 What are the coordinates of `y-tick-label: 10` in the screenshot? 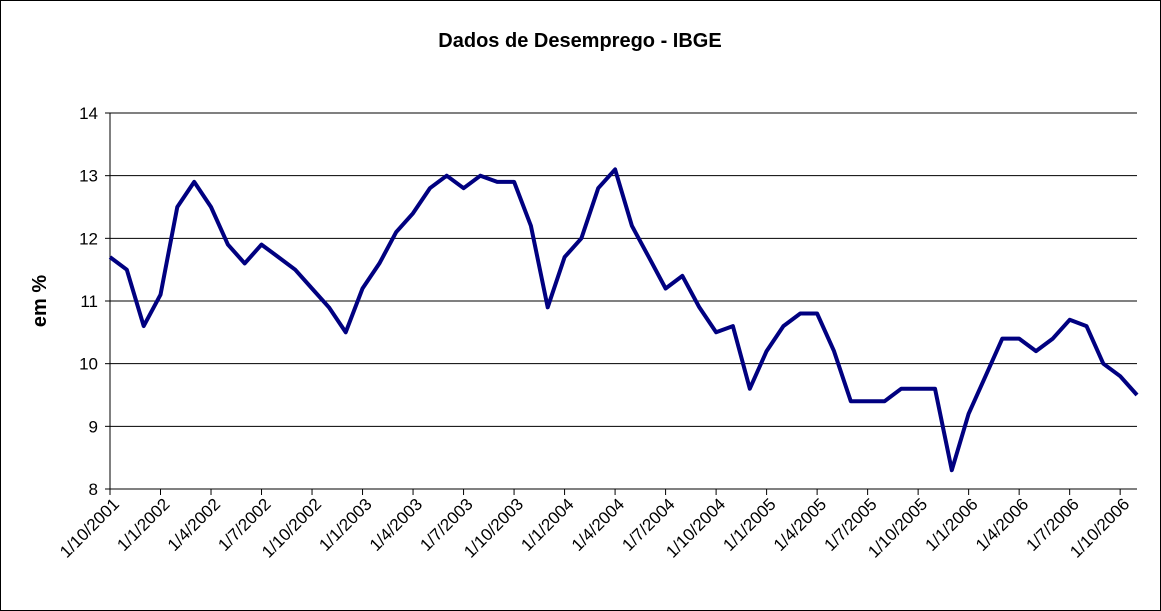 It's located at (88, 364).